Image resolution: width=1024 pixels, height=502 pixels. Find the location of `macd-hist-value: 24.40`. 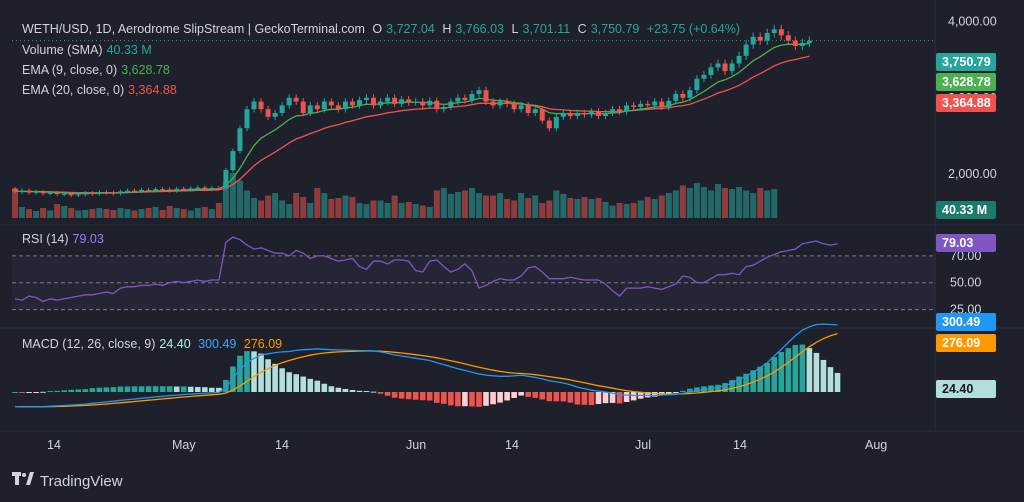

macd-hist-value: 24.40 is located at coordinates (175, 344).